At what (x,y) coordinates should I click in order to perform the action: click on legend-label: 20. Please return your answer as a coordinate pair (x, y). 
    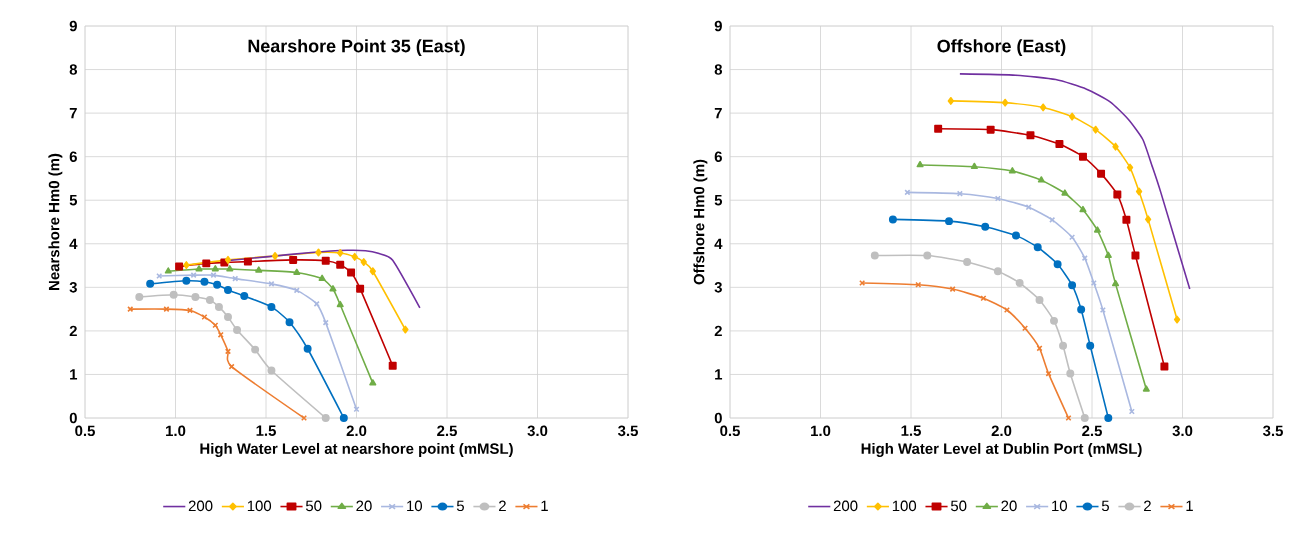
    Looking at the image, I should click on (1009, 506).